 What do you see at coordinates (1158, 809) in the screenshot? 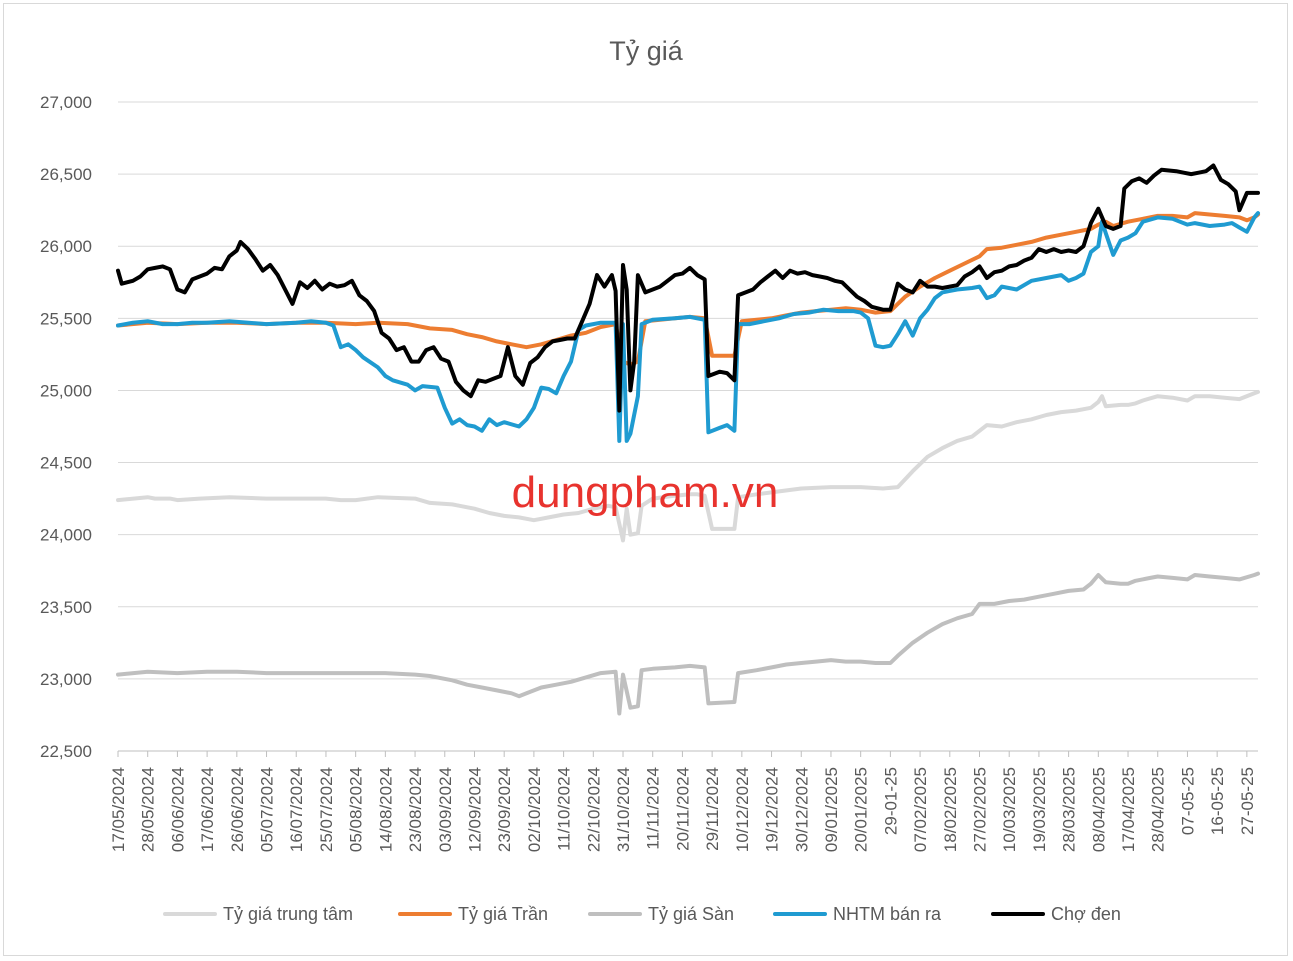
I see `x-tick-label: 28/04/2025` at bounding box center [1158, 809].